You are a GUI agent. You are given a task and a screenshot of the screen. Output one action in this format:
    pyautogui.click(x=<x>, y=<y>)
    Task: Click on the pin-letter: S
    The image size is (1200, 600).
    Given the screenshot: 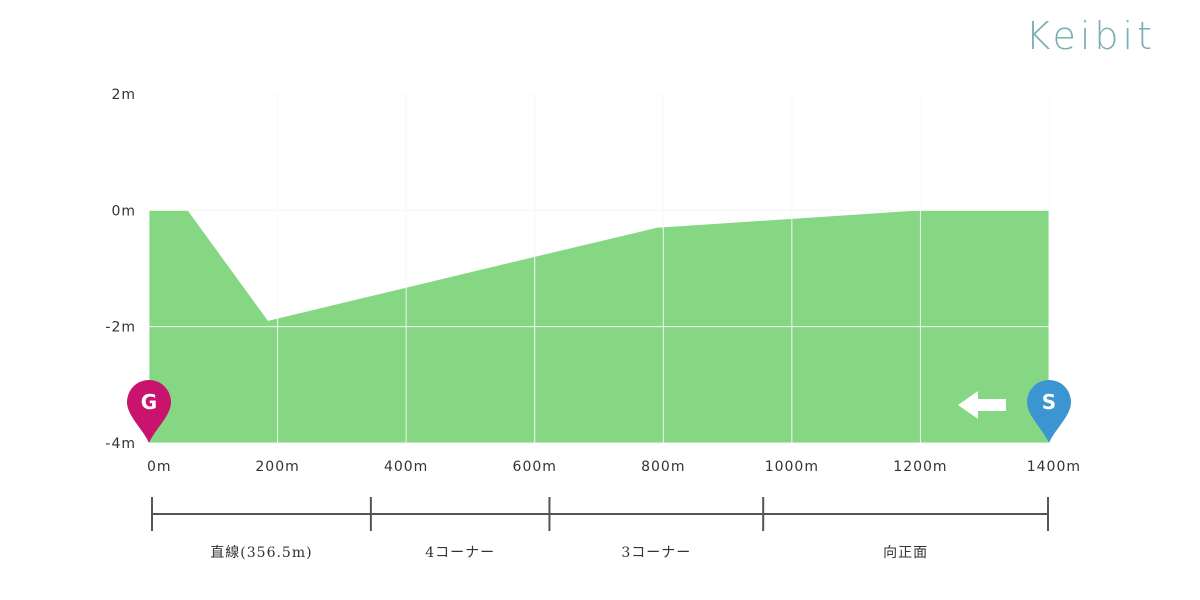 What is the action you would take?
    pyautogui.click(x=1049, y=402)
    